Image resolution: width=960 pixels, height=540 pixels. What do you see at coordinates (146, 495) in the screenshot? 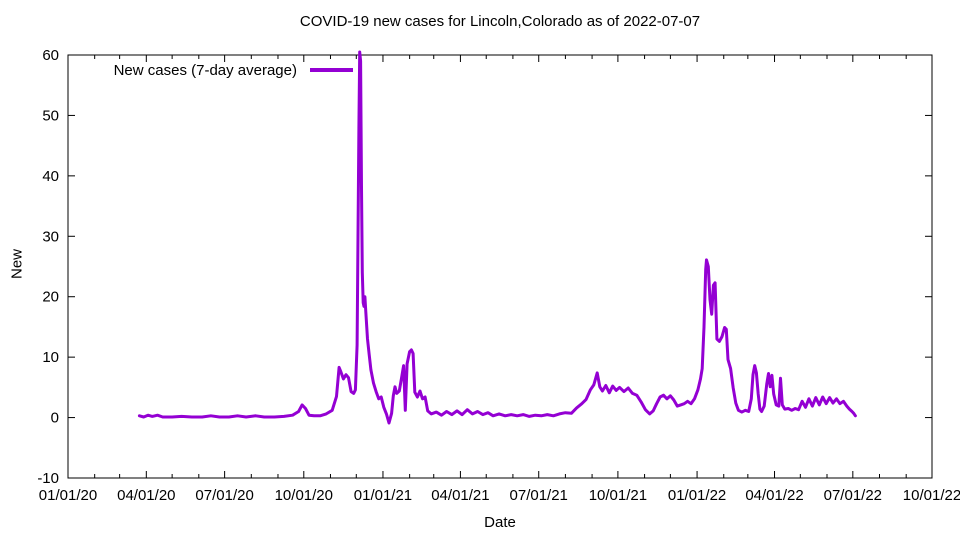
I see `x-tick-label: 04/01/20` at bounding box center [146, 495].